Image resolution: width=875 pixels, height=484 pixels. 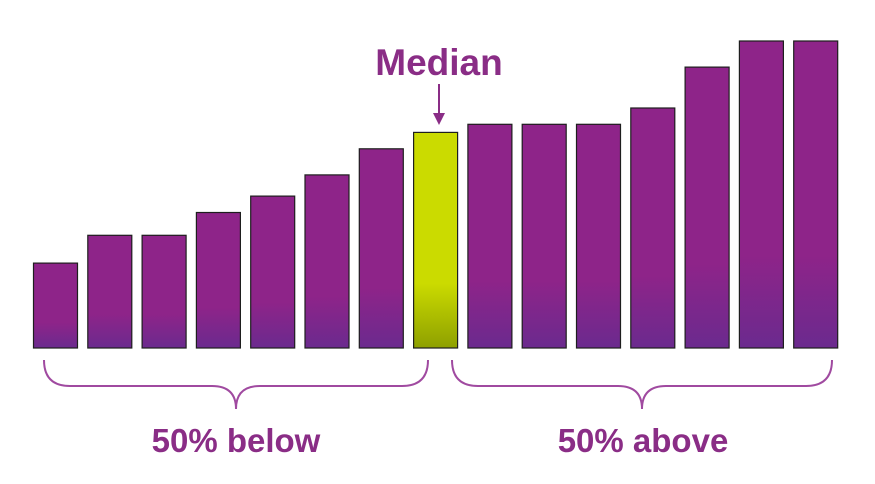 What do you see at coordinates (436, 240) in the screenshot?
I see `median-bar` at bounding box center [436, 240].